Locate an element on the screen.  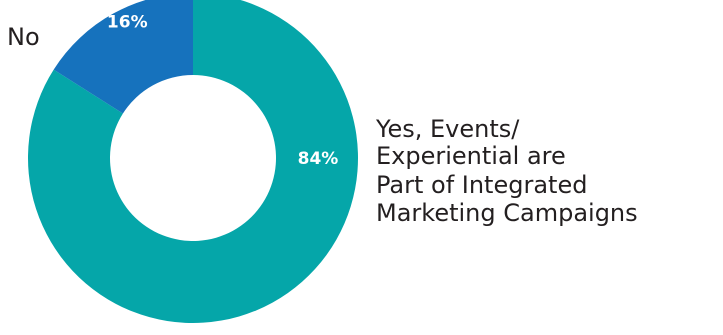
data-label-no: 16% is located at coordinates (127, 22).